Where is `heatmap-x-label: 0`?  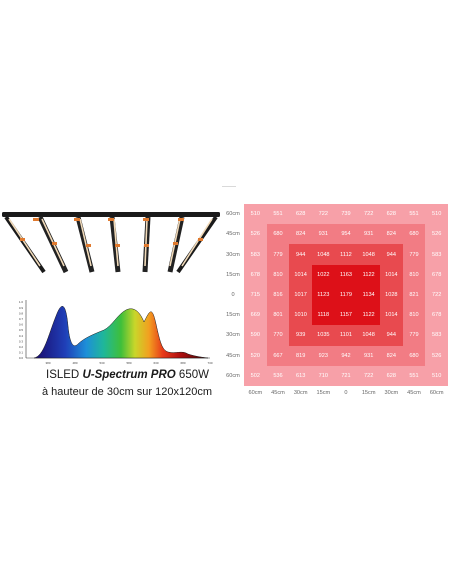 heatmap-x-label: 0 is located at coordinates (346, 393).